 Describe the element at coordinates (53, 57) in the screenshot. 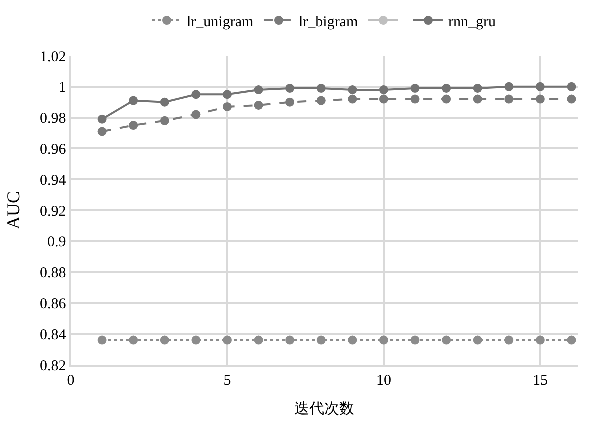

I see `y-tick-label: 1.02` at that location.